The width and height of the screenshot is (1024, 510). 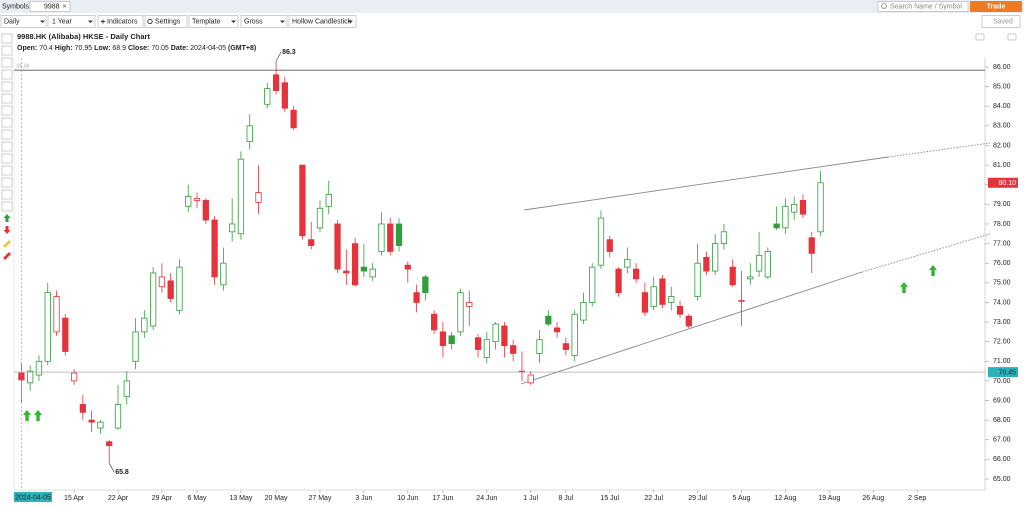 I want to click on search-box, so click(x=923, y=6).